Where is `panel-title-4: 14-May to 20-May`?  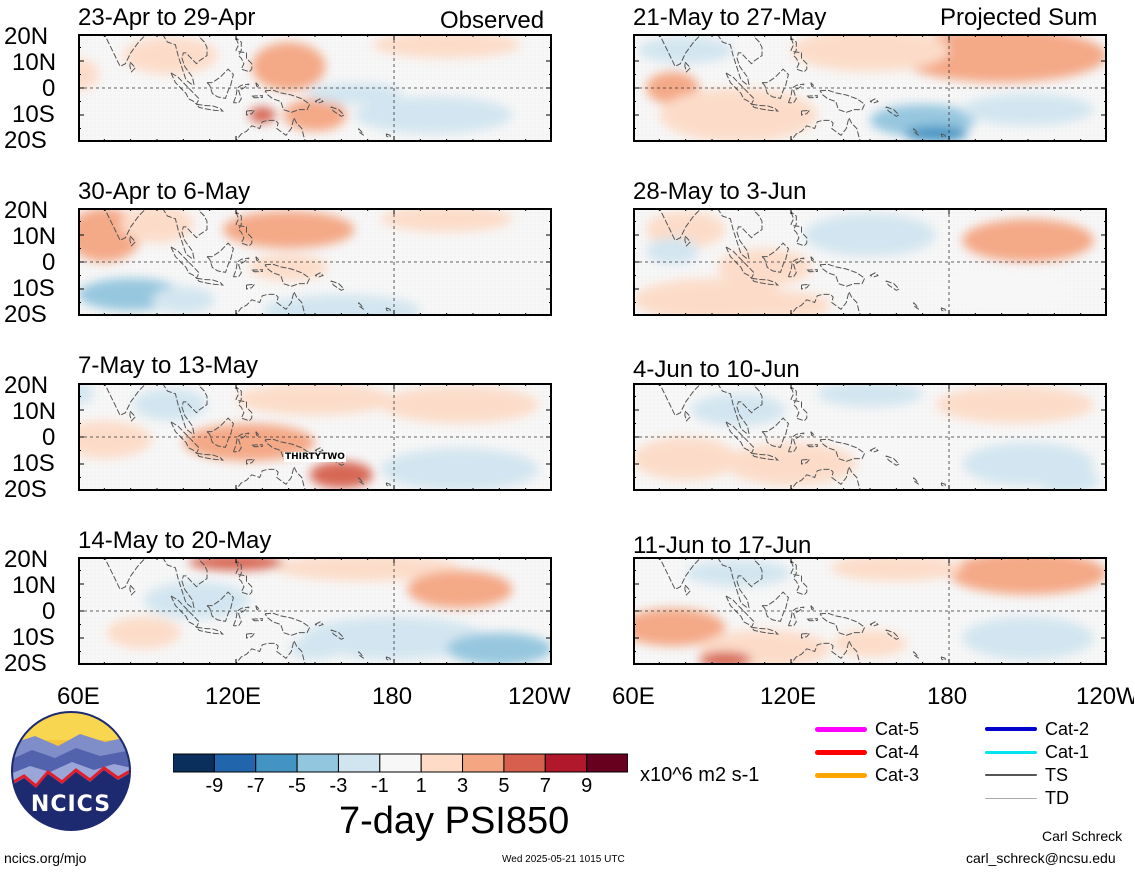
panel-title-4: 14-May to 20-May is located at coordinates (175, 540).